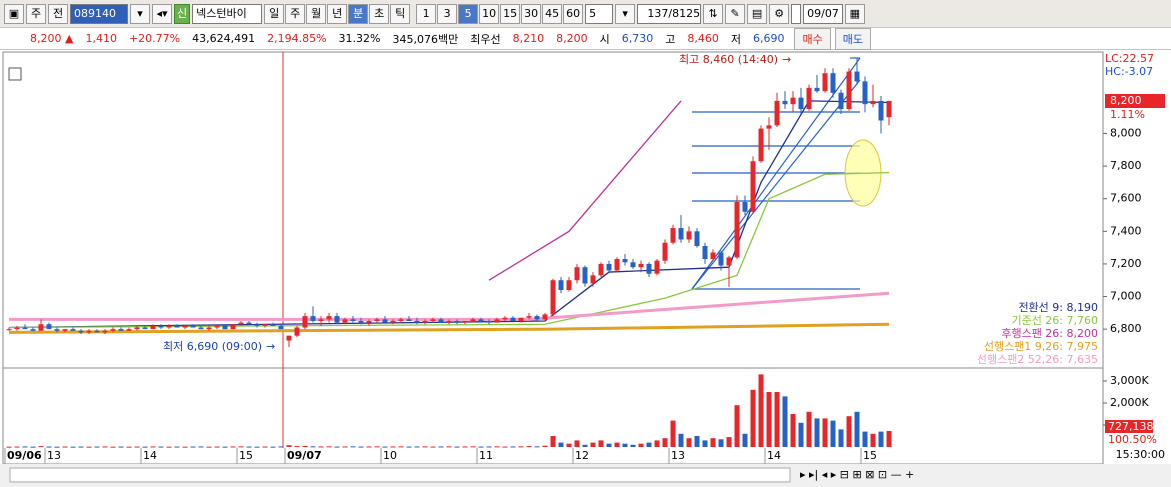 The width and height of the screenshot is (1171, 487). Describe the element at coordinates (358, 13) in the screenshot. I see `period-button: 분` at that location.